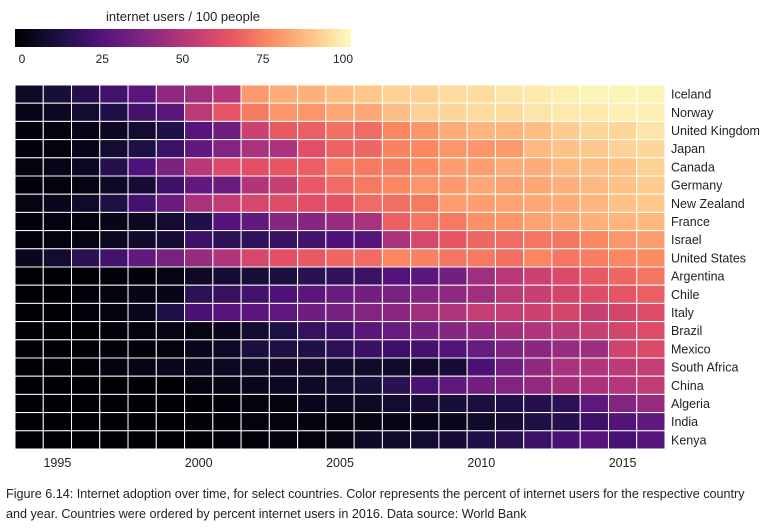 The width and height of the screenshot is (773, 531). I want to click on colorbar: internet users / 100 people 0 25 50 75 100, so click(184, 37).